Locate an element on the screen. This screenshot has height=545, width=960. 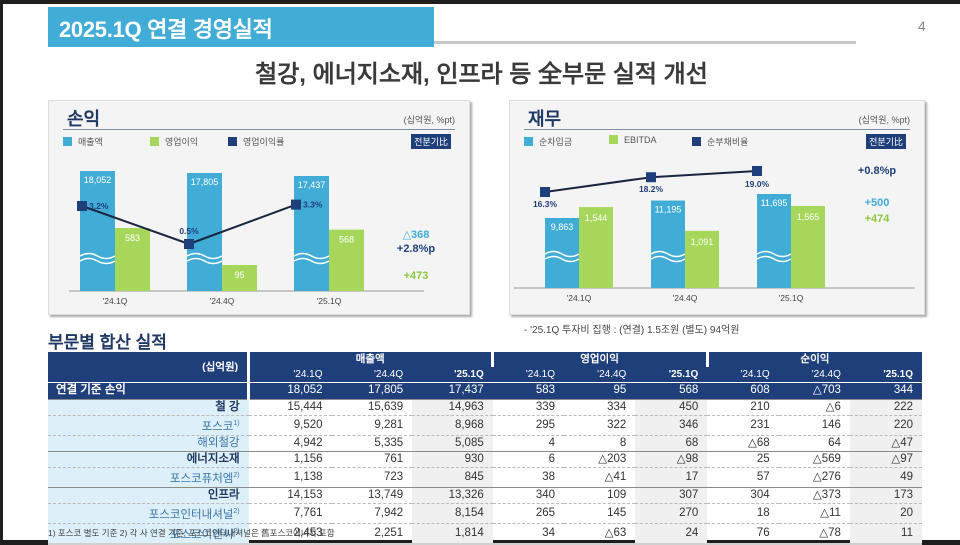
panel-divider is located at coordinates (717, 129).